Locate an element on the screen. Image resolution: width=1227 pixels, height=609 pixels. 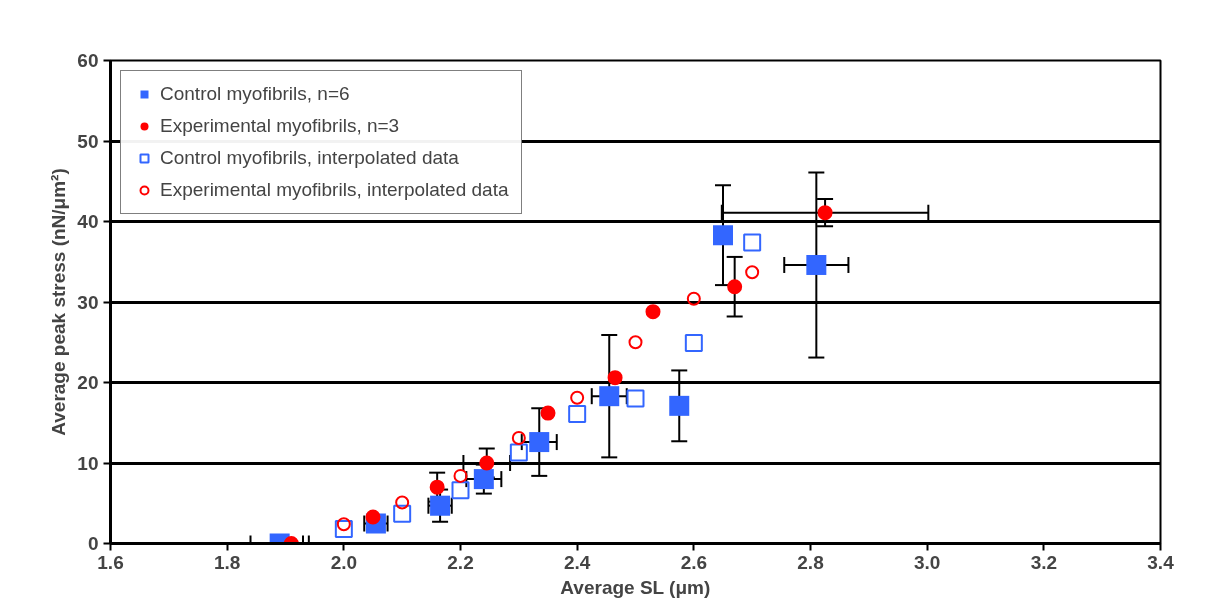
x-tick-label: 1.8 is located at coordinates (227, 562).